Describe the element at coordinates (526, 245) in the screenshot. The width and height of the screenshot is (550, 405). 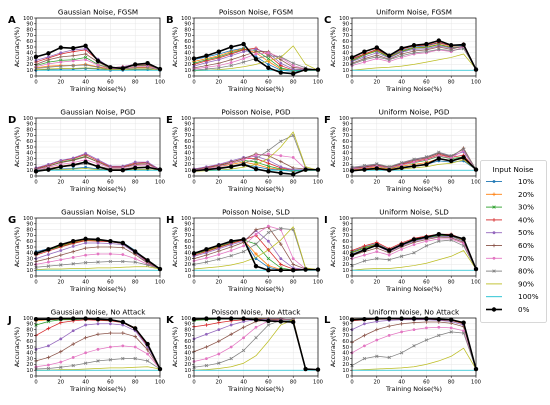
I see `legend-label: 60%` at that location.